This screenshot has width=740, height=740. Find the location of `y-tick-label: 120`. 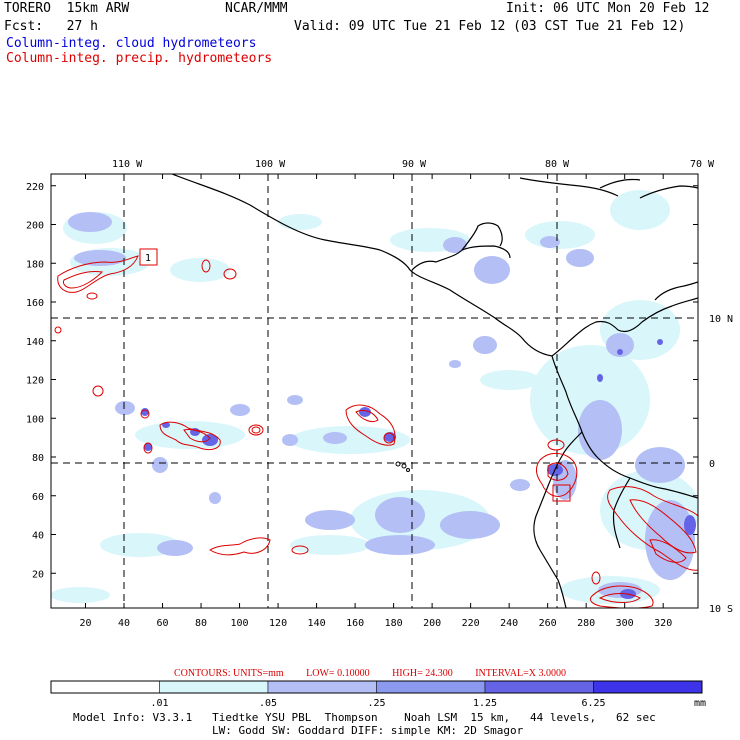

y-tick-label: 120 is located at coordinates (35, 381).